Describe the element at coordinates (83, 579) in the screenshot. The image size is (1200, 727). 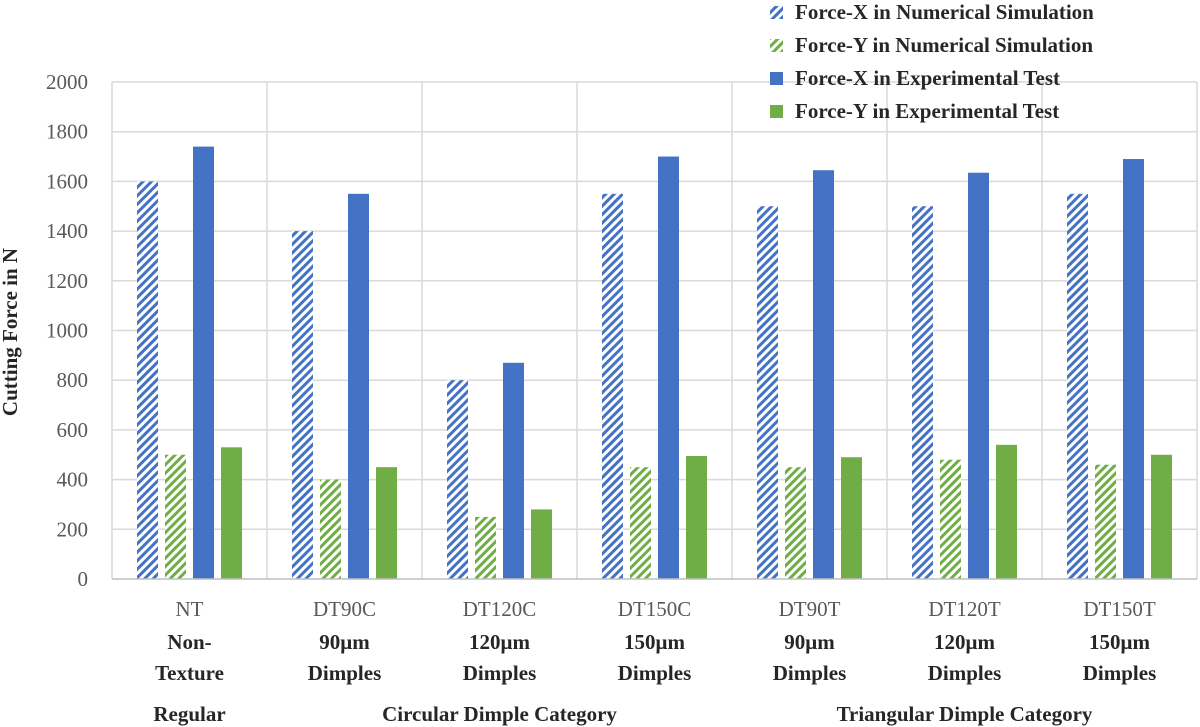
I see `y-tick-label: 0` at that location.